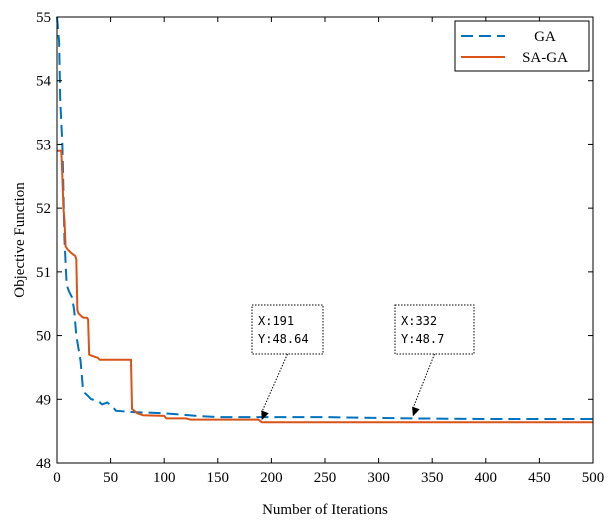 The height and width of the screenshot is (522, 609). What do you see at coordinates (545, 37) in the screenshot?
I see `legend-label: GA` at bounding box center [545, 37].